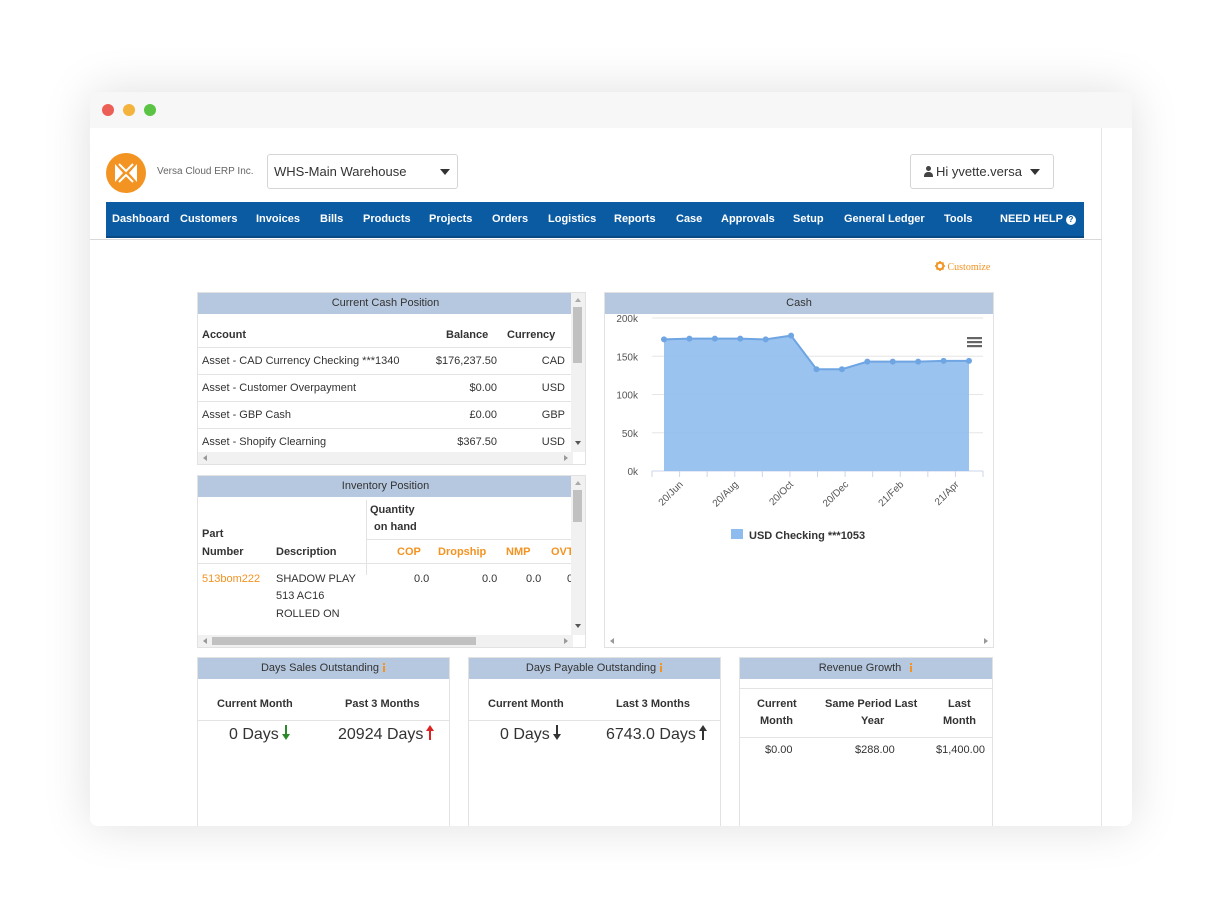 The height and width of the screenshot is (916, 1222). Describe the element at coordinates (553, 415) in the screenshot. I see `cash-currency: GBP` at that location.